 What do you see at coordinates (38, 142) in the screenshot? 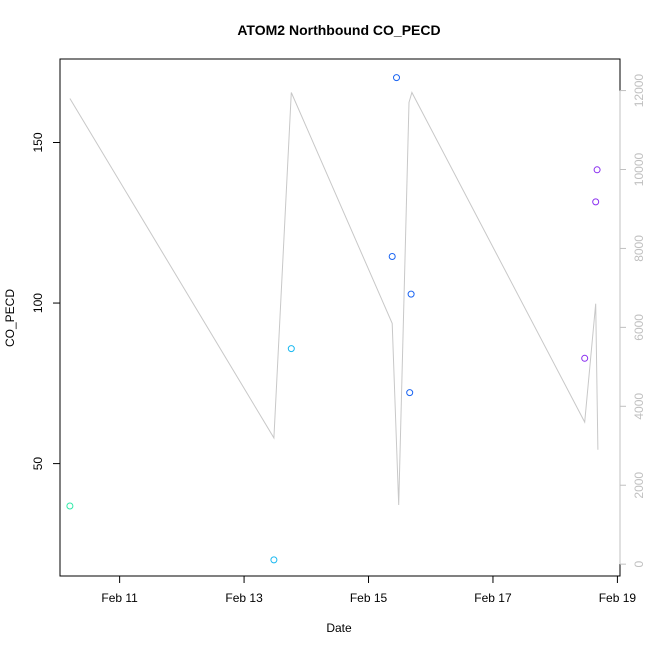
I see `y-tick-label: 150` at bounding box center [38, 142].